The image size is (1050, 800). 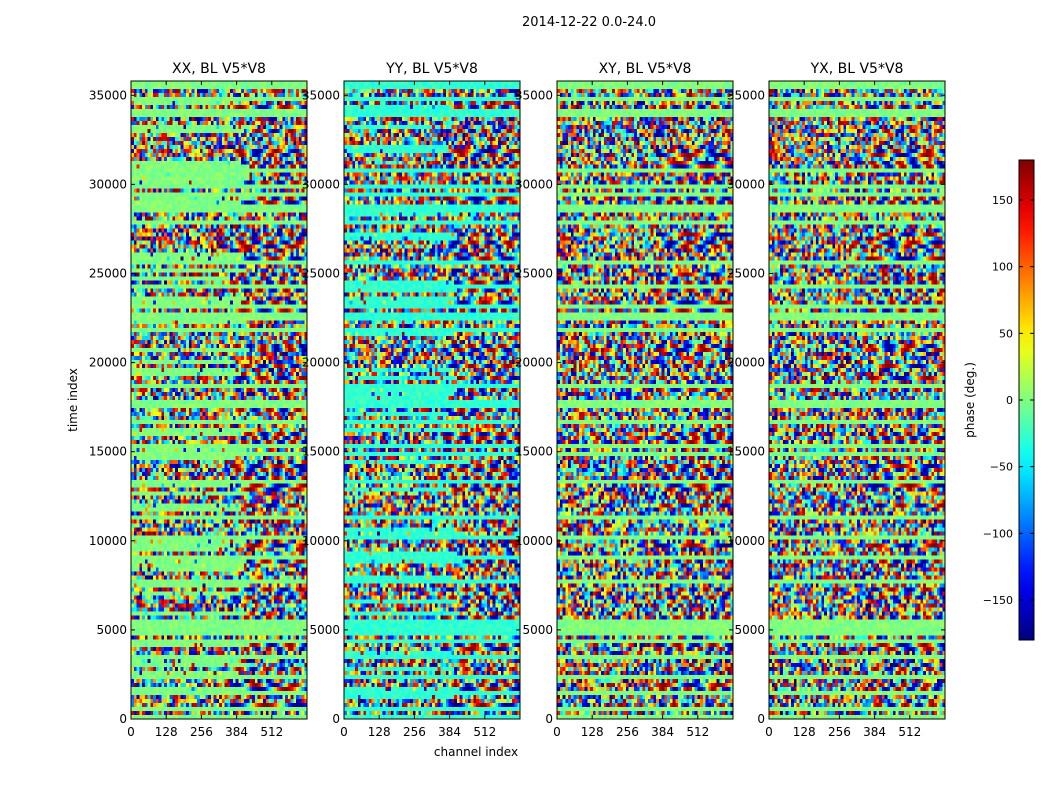 What do you see at coordinates (476, 752) in the screenshot?
I see `x-axis-label: channel index` at bounding box center [476, 752].